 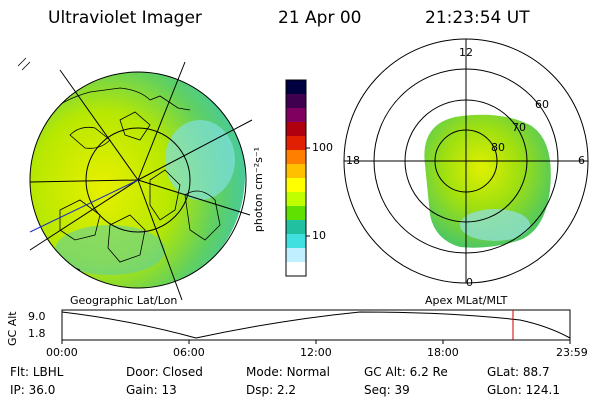 What do you see at coordinates (316, 342) in the screenshot?
I see `timeline-x-ticks` at bounding box center [316, 342].